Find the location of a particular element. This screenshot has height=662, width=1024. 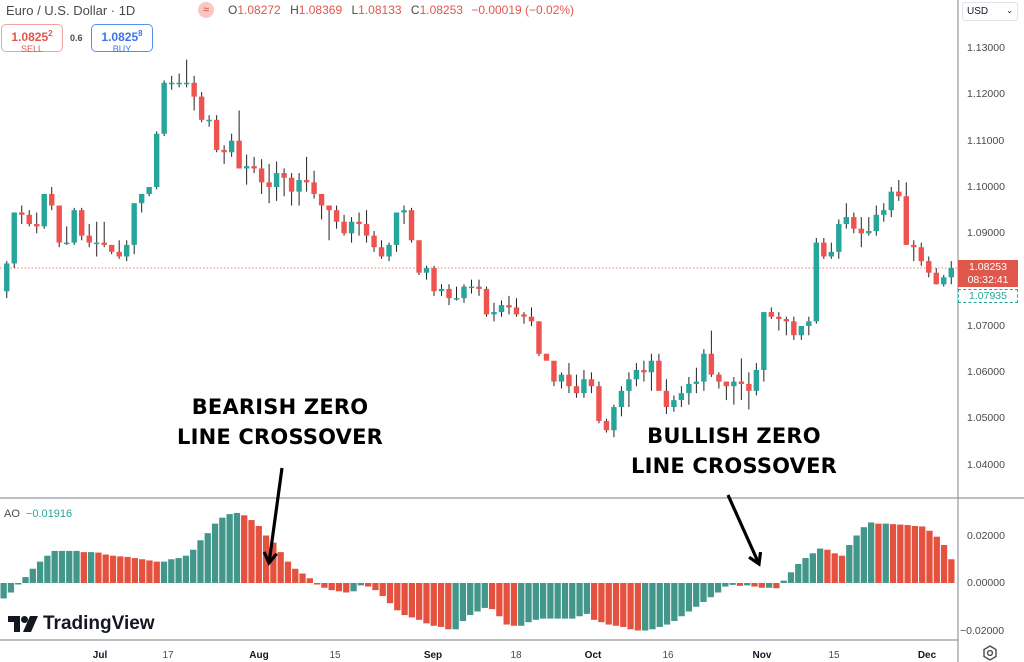

buy-price-pip: 8 is located at coordinates (140, 33).